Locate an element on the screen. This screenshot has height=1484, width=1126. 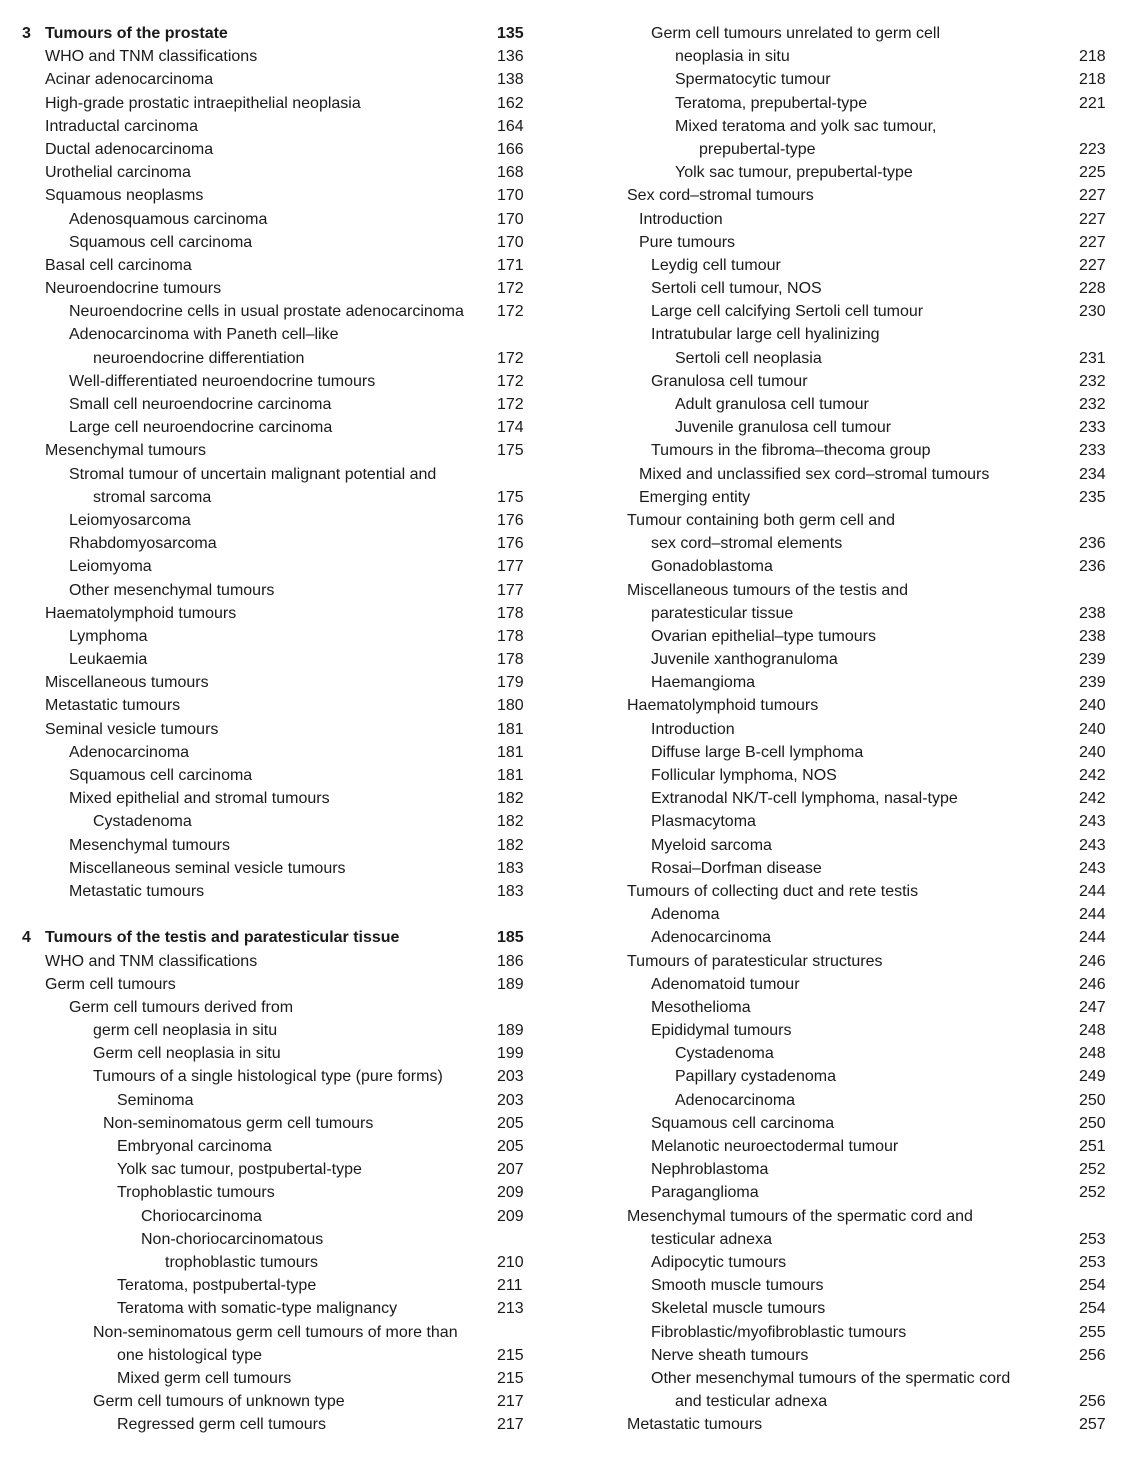
toc-entry: Cystadenoma 248 is located at coordinates (863, 1053).